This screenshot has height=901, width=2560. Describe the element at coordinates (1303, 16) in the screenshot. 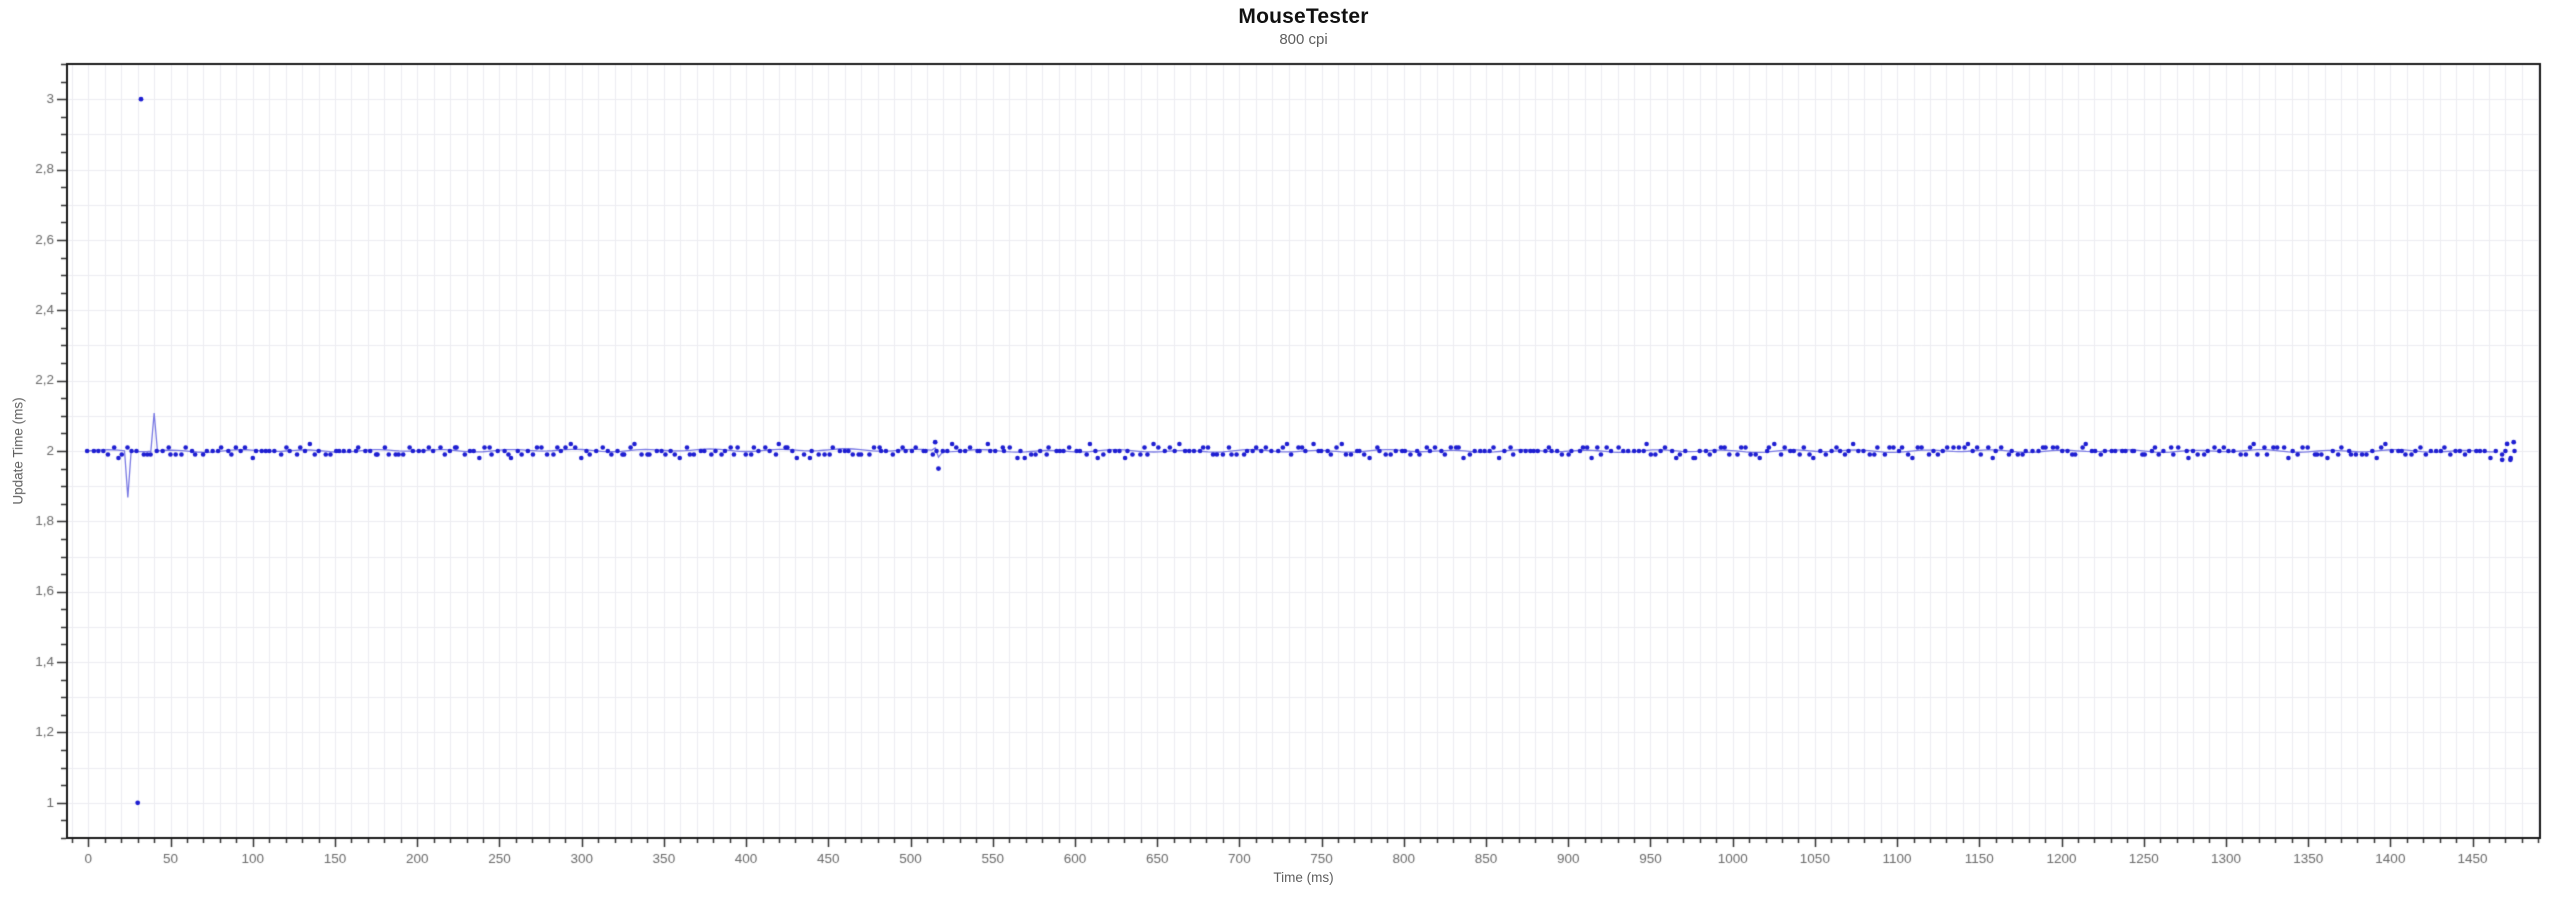

I see `chart-title: MouseTester` at that location.